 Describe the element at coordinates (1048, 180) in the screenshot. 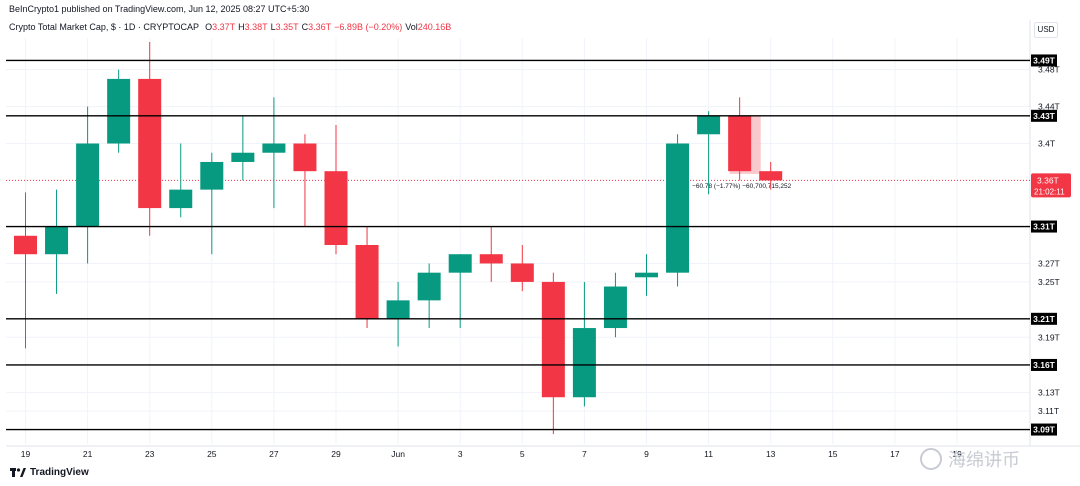

I see `current-price-label: 3.36T` at that location.